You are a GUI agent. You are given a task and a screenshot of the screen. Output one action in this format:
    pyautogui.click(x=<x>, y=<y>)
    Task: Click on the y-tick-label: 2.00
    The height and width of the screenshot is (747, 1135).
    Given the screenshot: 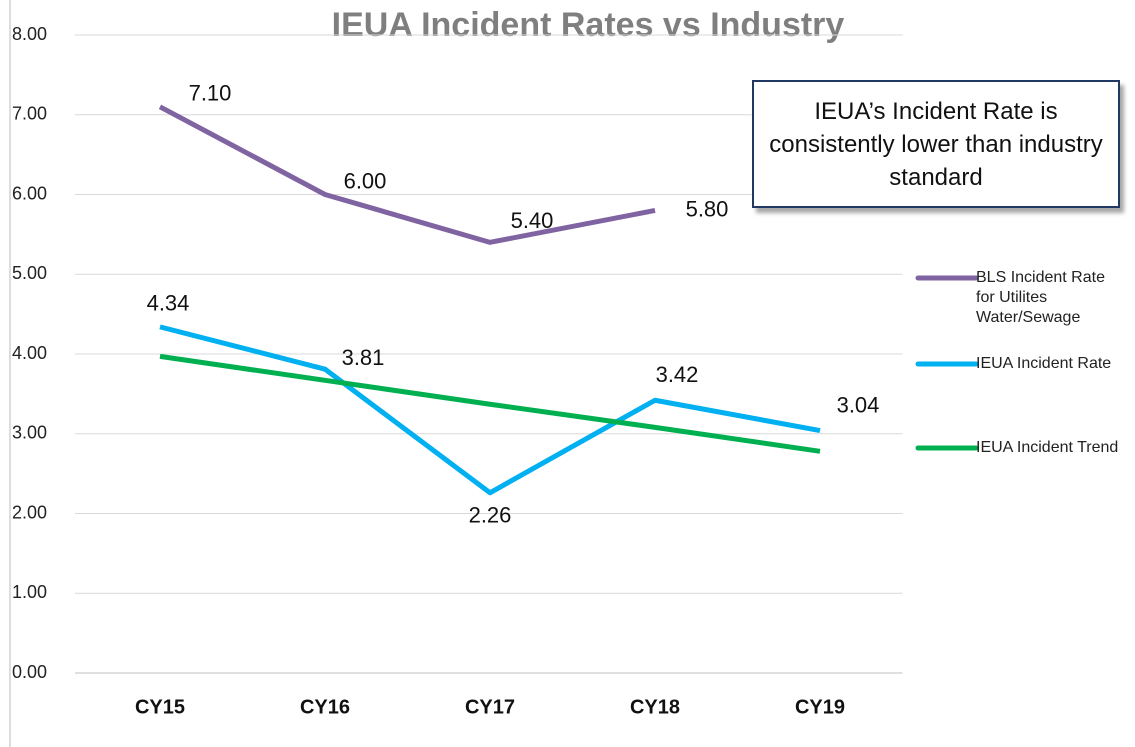 What is the action you would take?
    pyautogui.click(x=29, y=512)
    